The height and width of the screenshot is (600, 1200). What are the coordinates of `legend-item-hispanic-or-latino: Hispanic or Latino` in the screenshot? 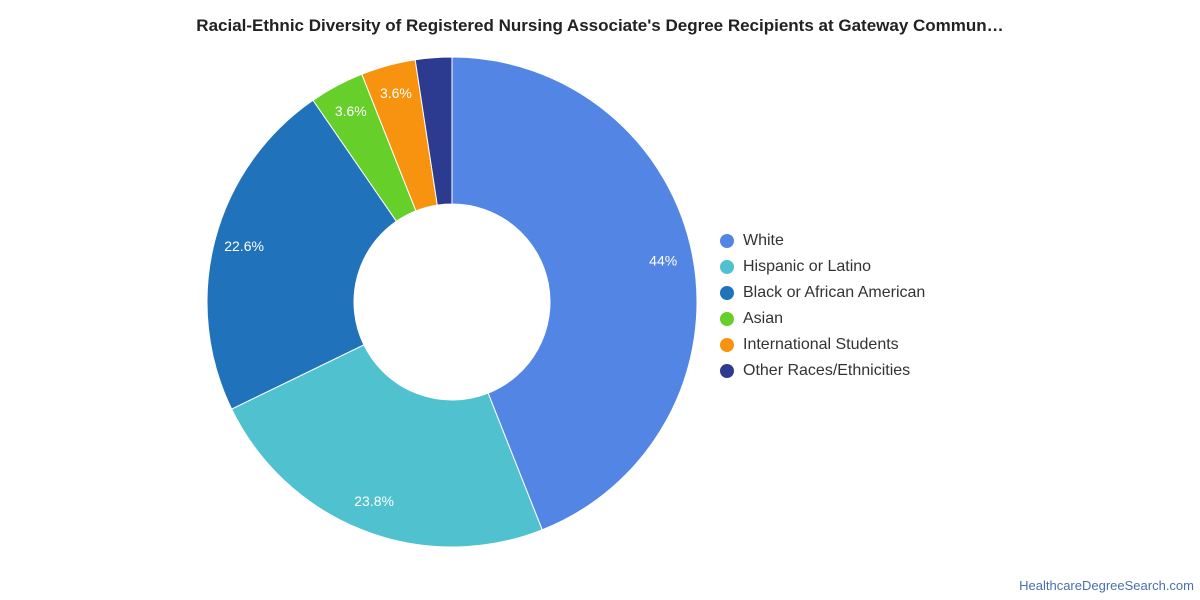 It's located at (822, 267).